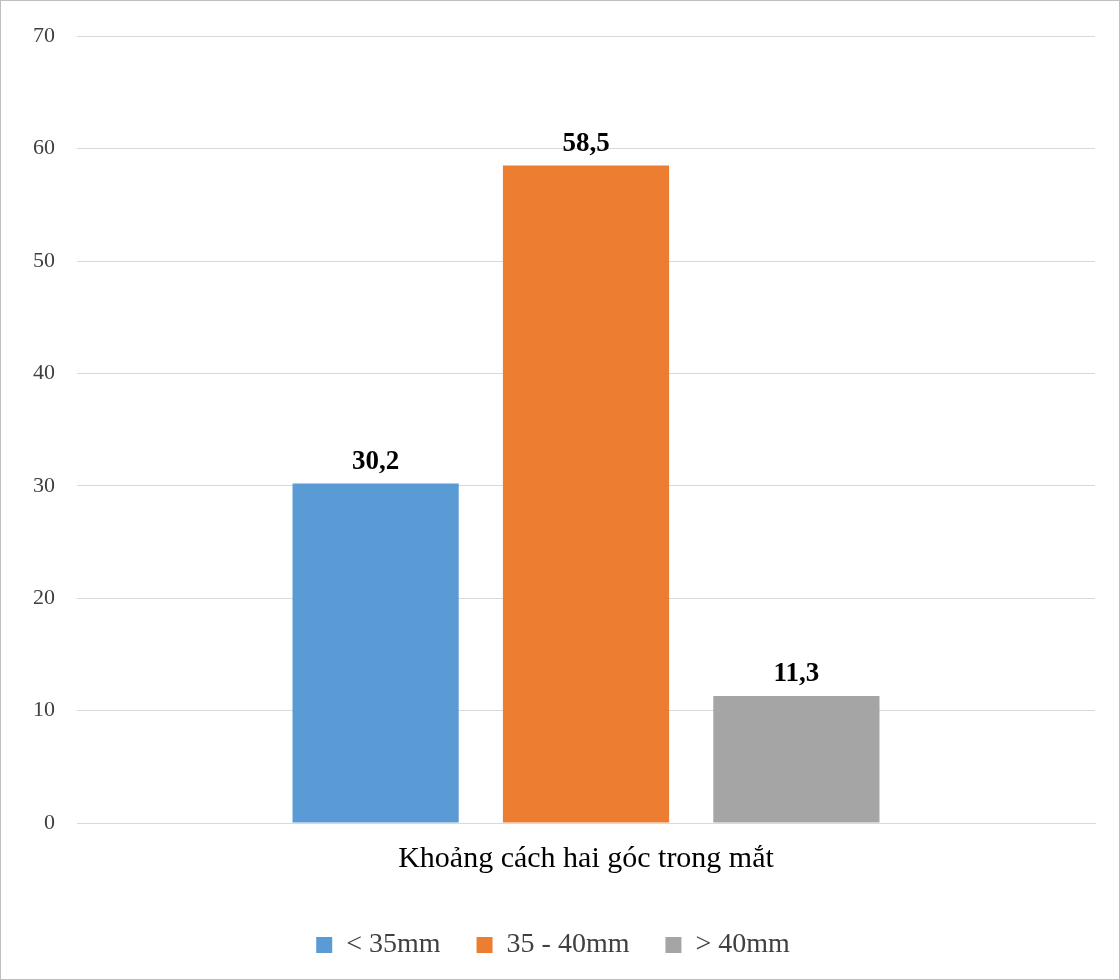  I want to click on y-tick-label: 30, so click(44, 484).